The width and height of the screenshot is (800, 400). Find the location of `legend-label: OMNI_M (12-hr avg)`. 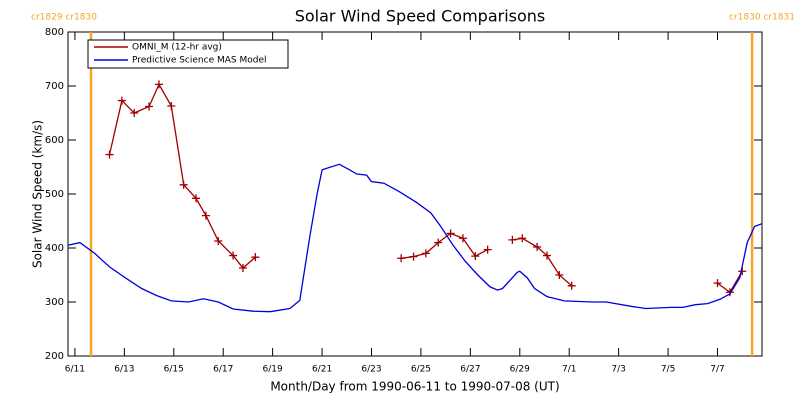

legend-label: OMNI_M (12-hr avg) is located at coordinates (177, 48).